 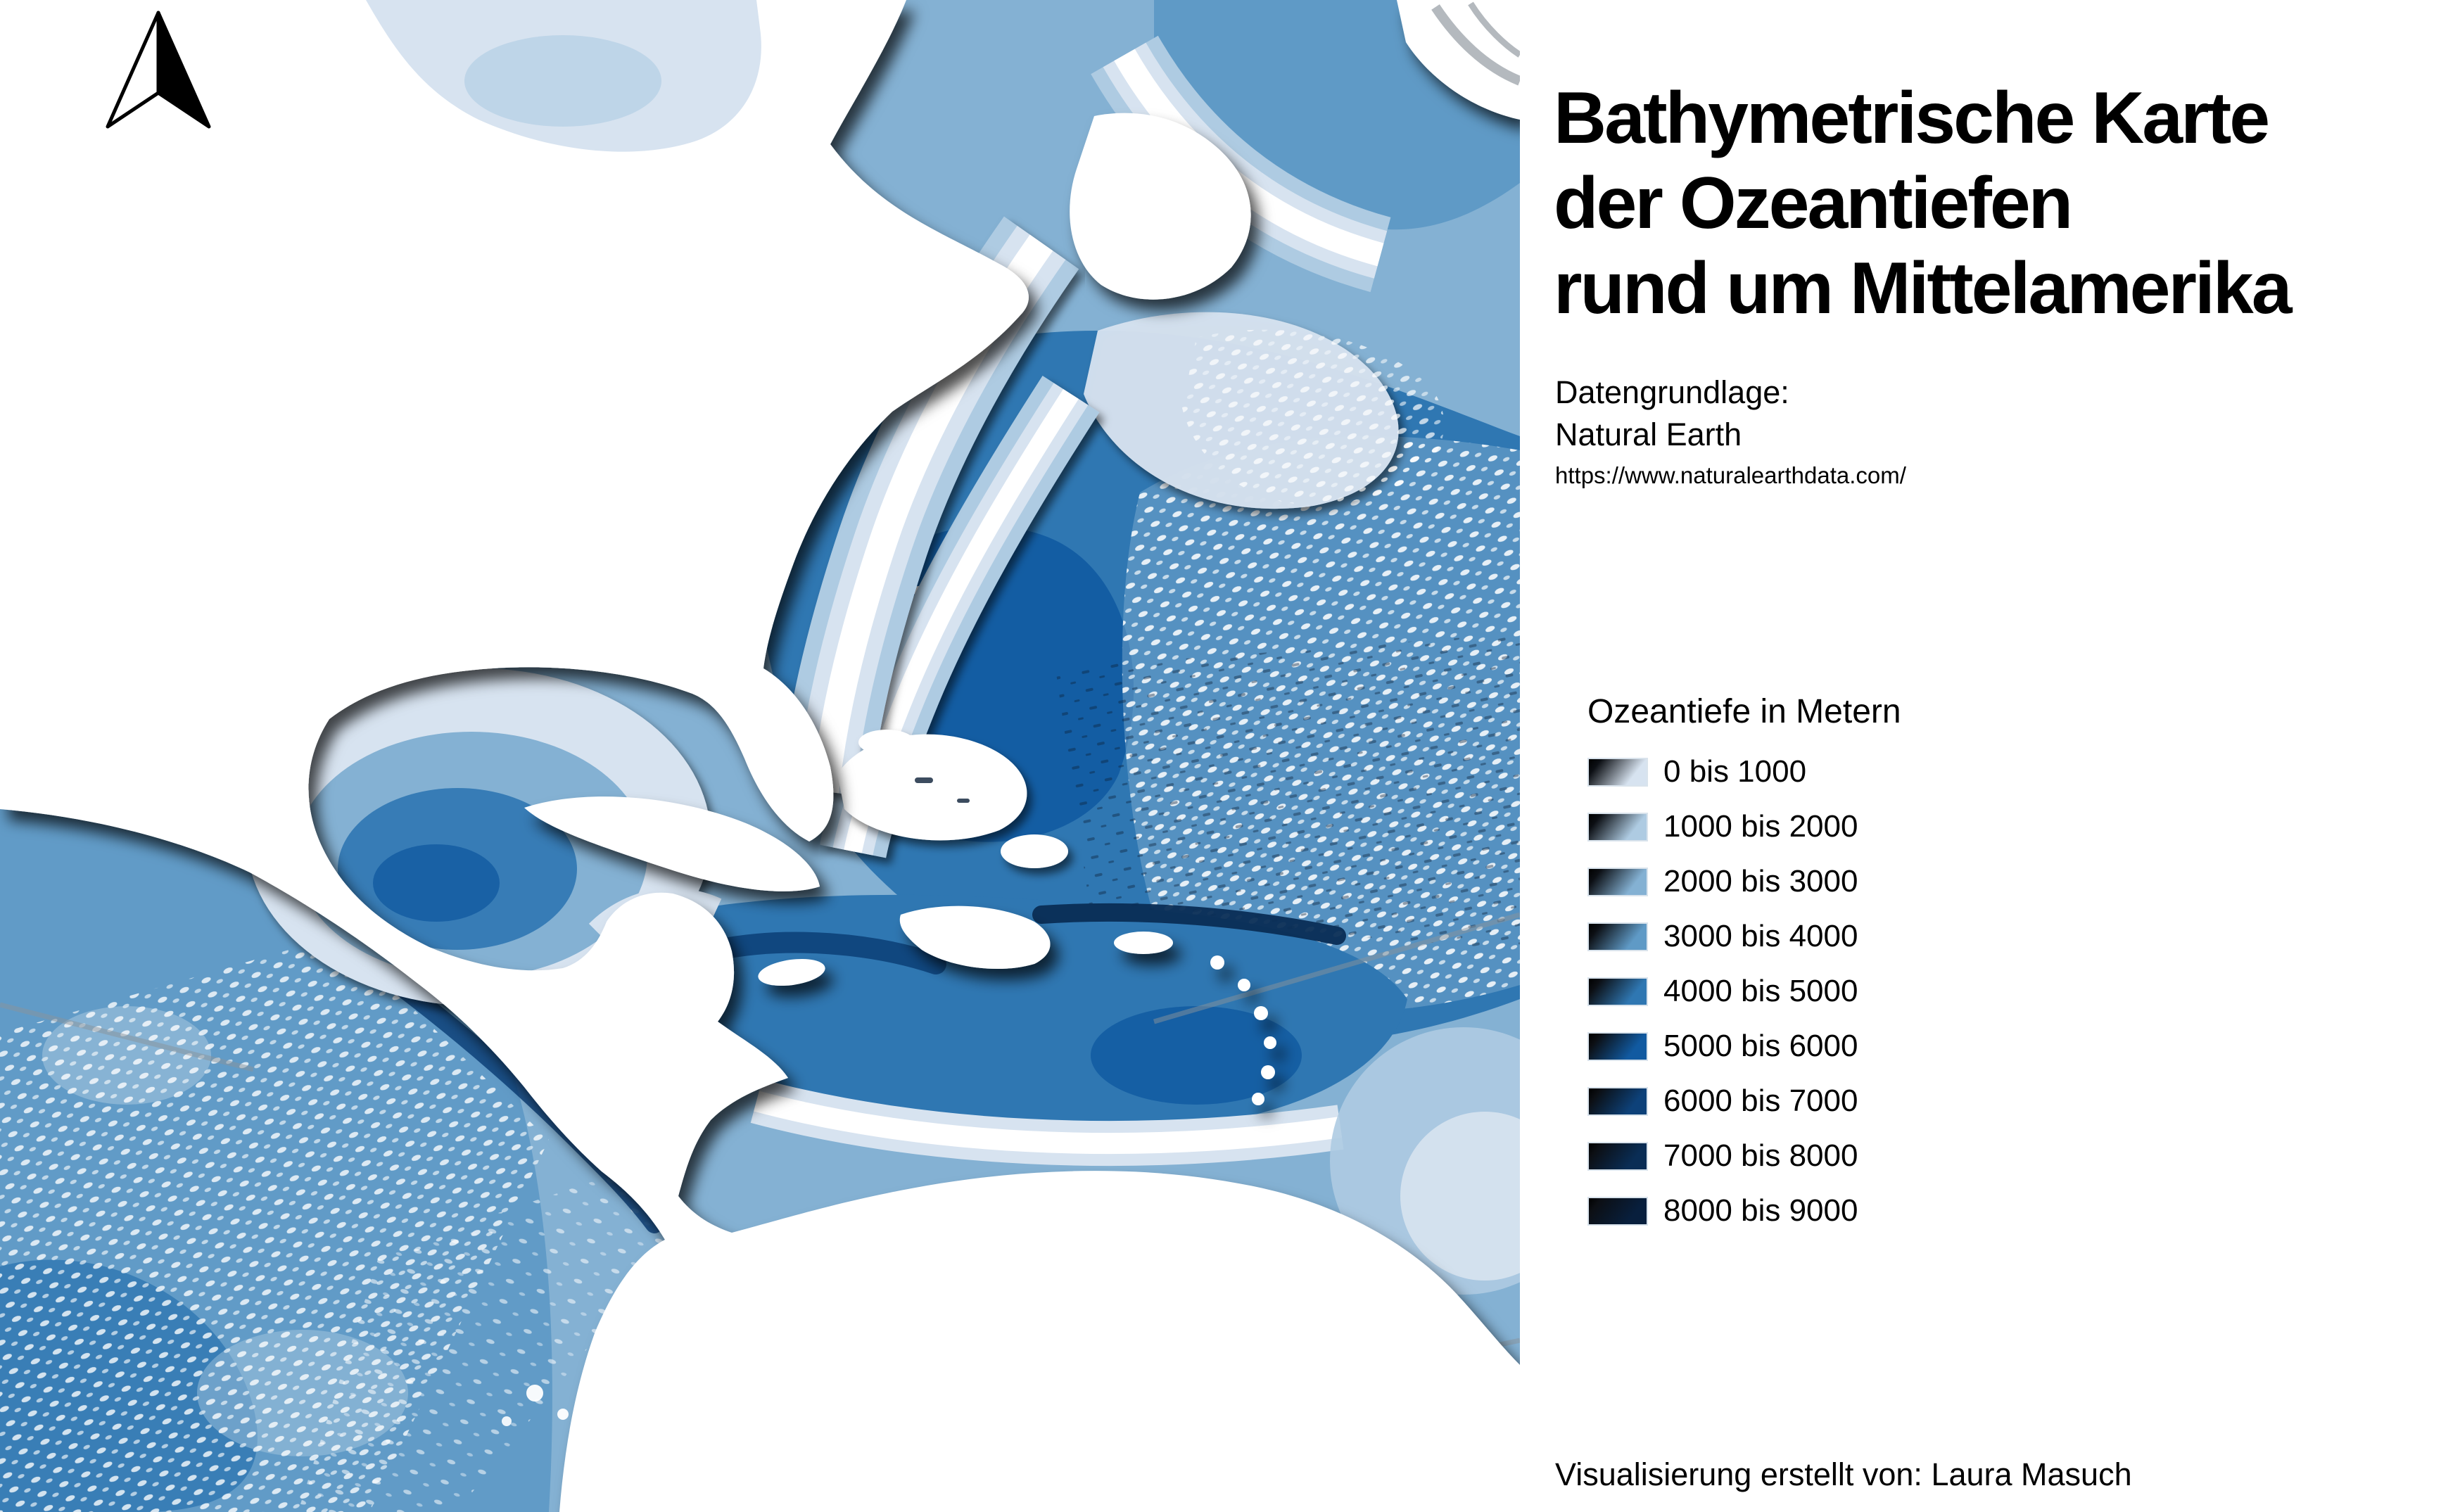 What do you see at coordinates (1760, 881) in the screenshot?
I see `legend-label: 2000 bis 3000` at bounding box center [1760, 881].